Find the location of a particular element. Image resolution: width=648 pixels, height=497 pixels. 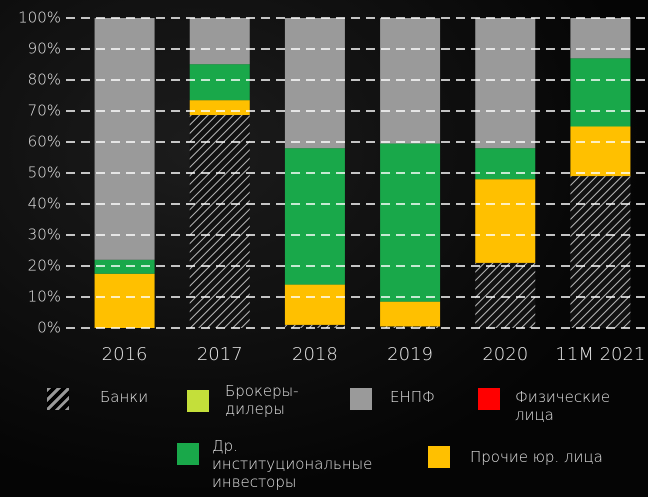

y-tick-label: 40% is located at coordinates (44, 204).